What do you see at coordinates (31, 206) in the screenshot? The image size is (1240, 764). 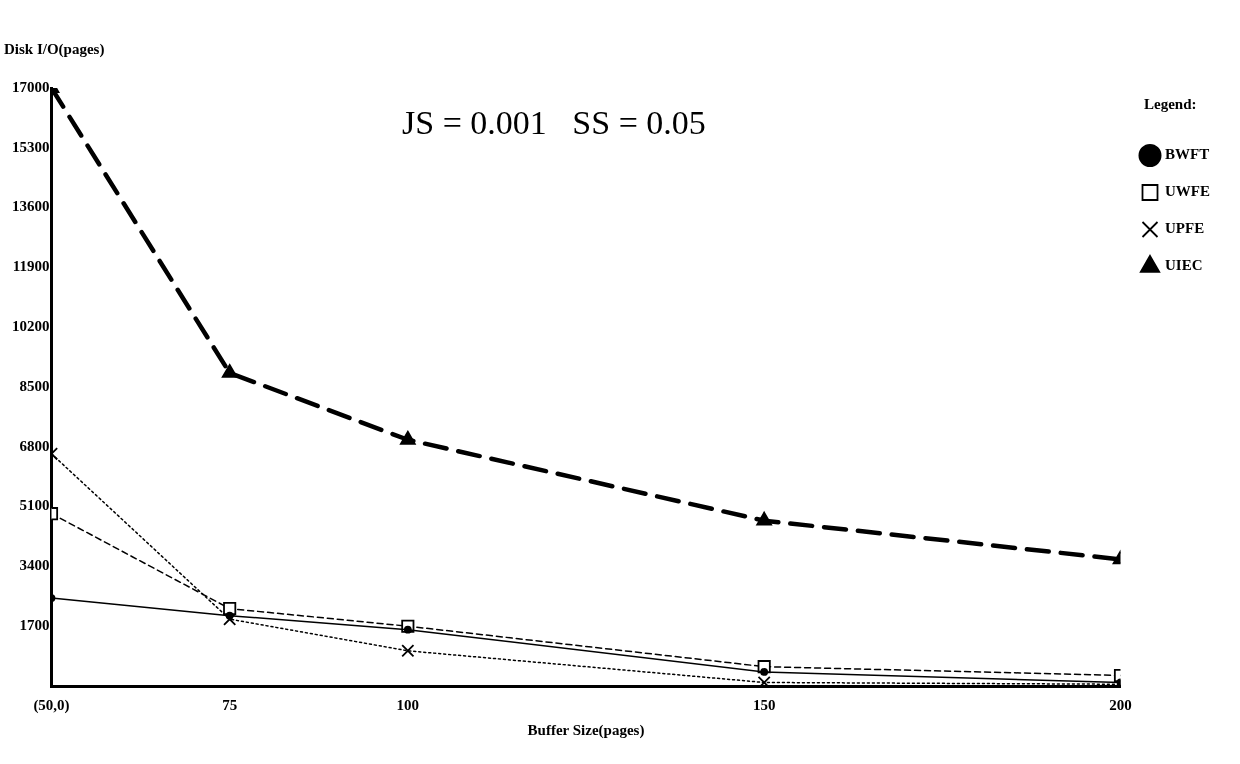 I see `y-tick-label: 13600` at bounding box center [31, 206].